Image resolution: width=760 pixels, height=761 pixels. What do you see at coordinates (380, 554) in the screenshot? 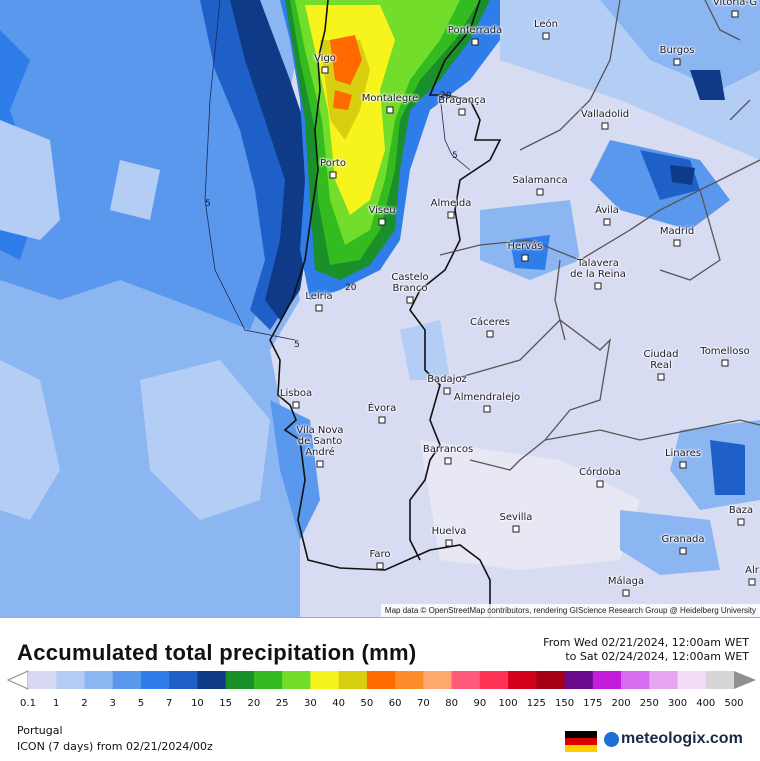
I see `city-label: Faro` at bounding box center [380, 554].